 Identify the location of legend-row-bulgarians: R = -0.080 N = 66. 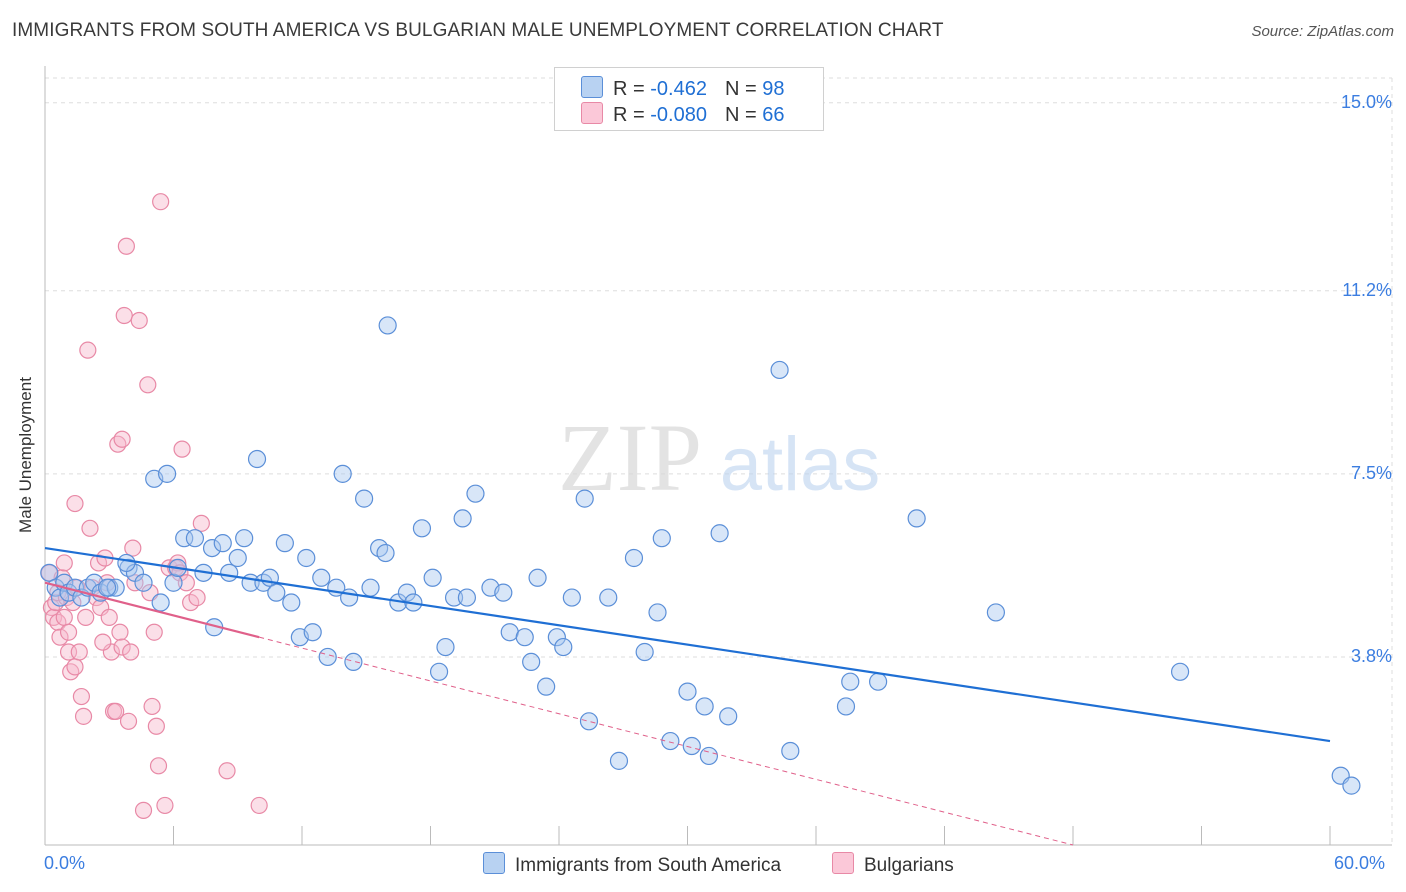
(682, 114).